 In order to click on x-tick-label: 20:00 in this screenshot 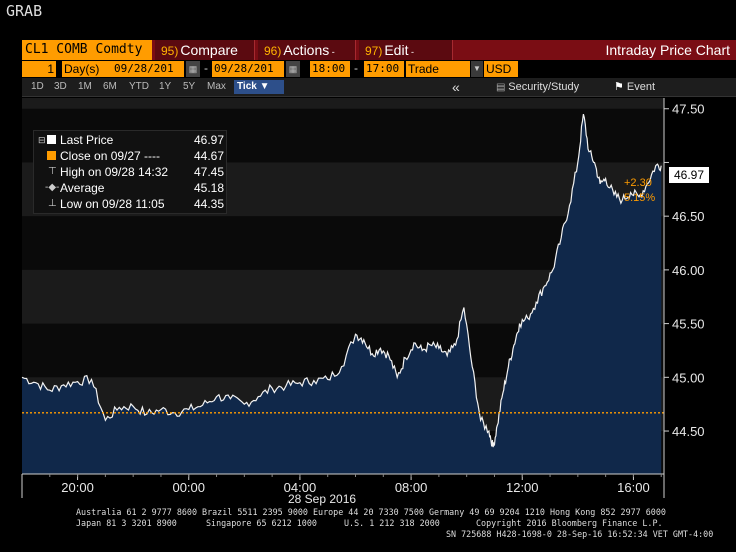, I will do `click(77, 487)`.